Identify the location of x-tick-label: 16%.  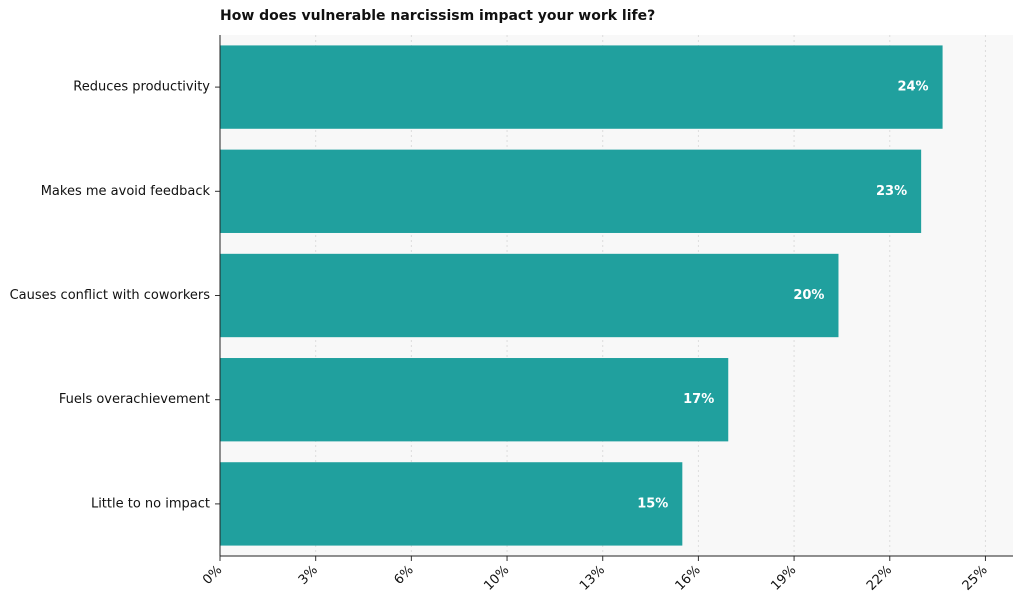
(688, 578).